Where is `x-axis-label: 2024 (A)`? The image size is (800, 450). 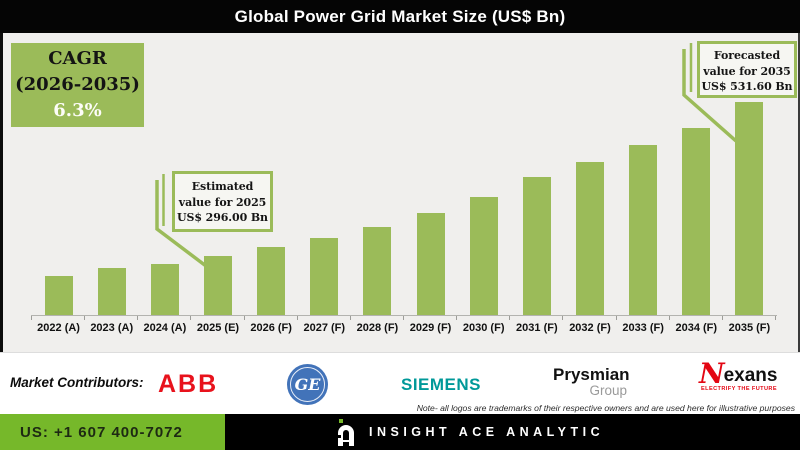 x-axis-label: 2024 (A) is located at coordinates (165, 328).